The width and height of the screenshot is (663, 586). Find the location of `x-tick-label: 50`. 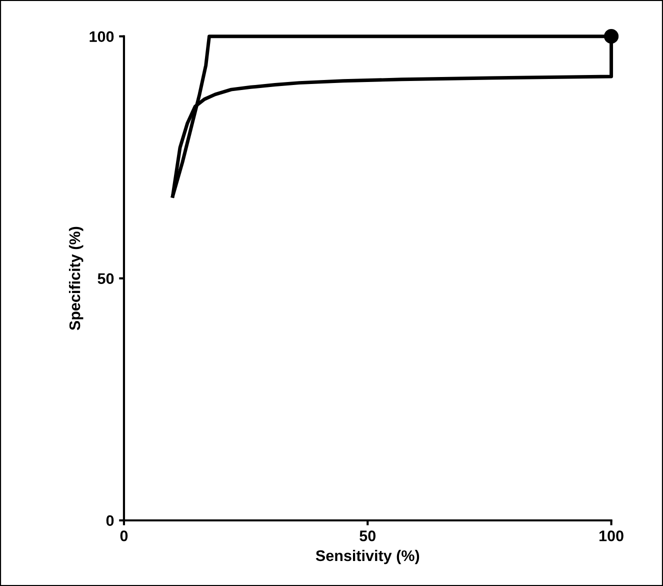

x-tick-label: 50 is located at coordinates (368, 536).